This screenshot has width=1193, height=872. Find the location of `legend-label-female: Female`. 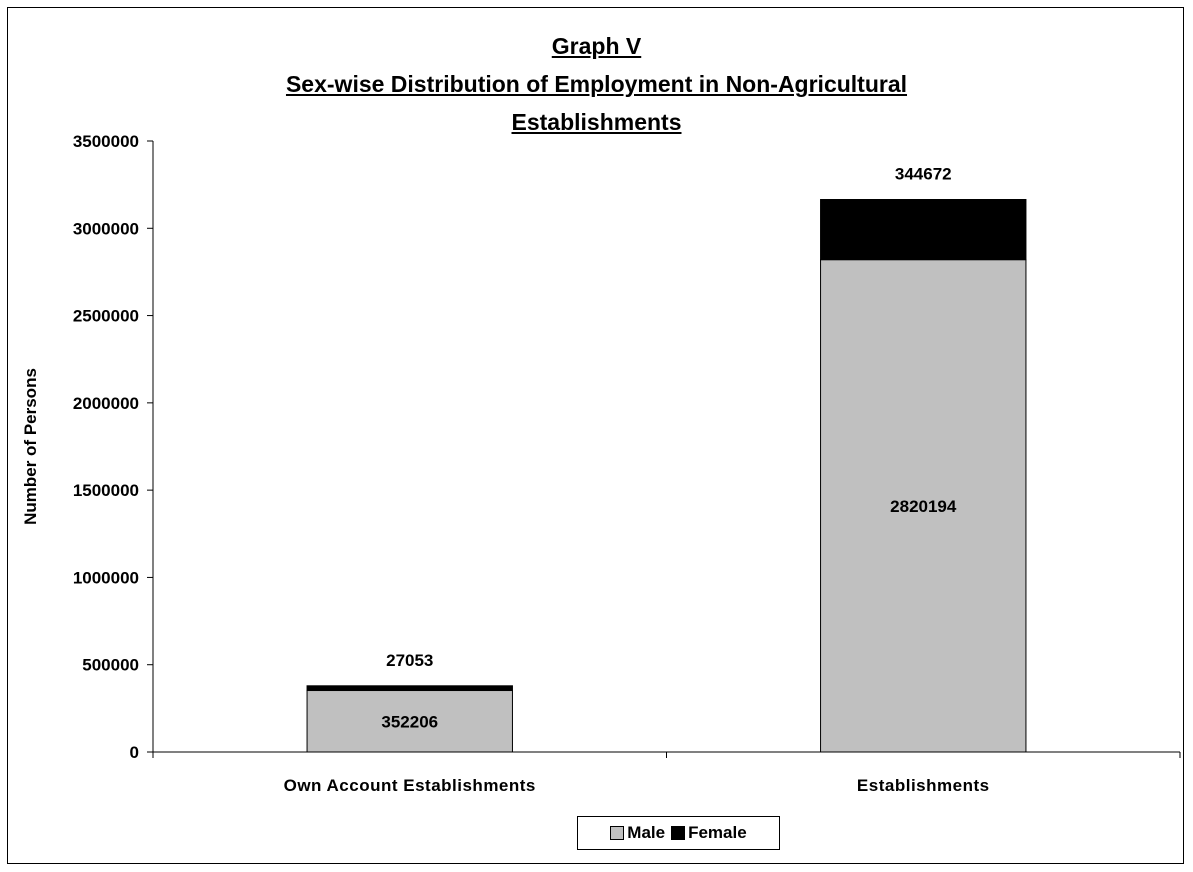

legend-label-female: Female is located at coordinates (717, 832).